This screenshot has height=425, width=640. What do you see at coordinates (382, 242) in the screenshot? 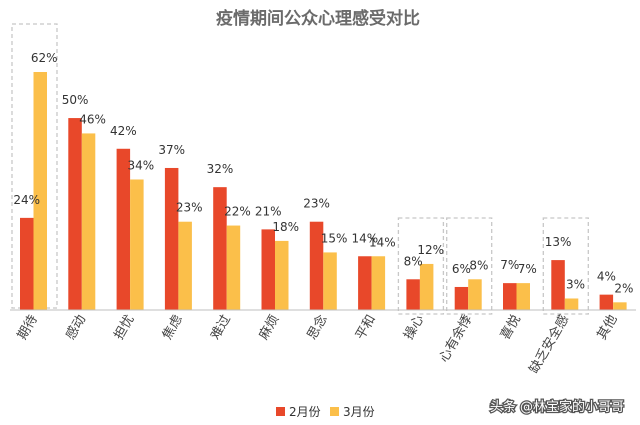
I see `value-label-mar-7: 14%` at bounding box center [382, 242].